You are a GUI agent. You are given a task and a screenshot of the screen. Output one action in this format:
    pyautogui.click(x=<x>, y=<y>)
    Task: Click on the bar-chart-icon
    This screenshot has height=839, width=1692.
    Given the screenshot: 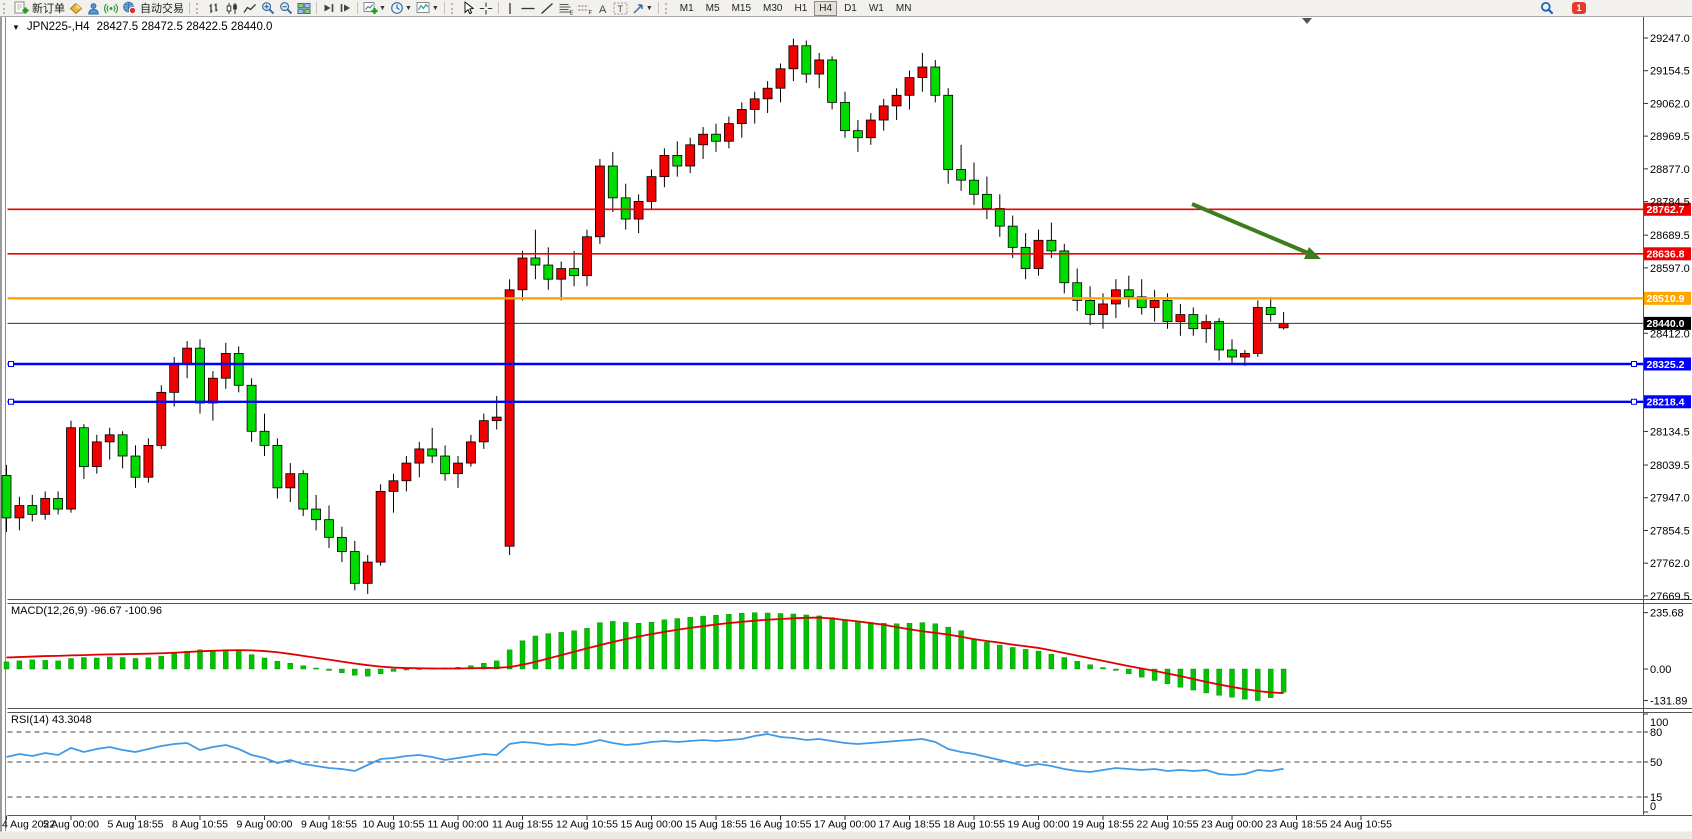 What is the action you would take?
    pyautogui.click(x=214, y=8)
    